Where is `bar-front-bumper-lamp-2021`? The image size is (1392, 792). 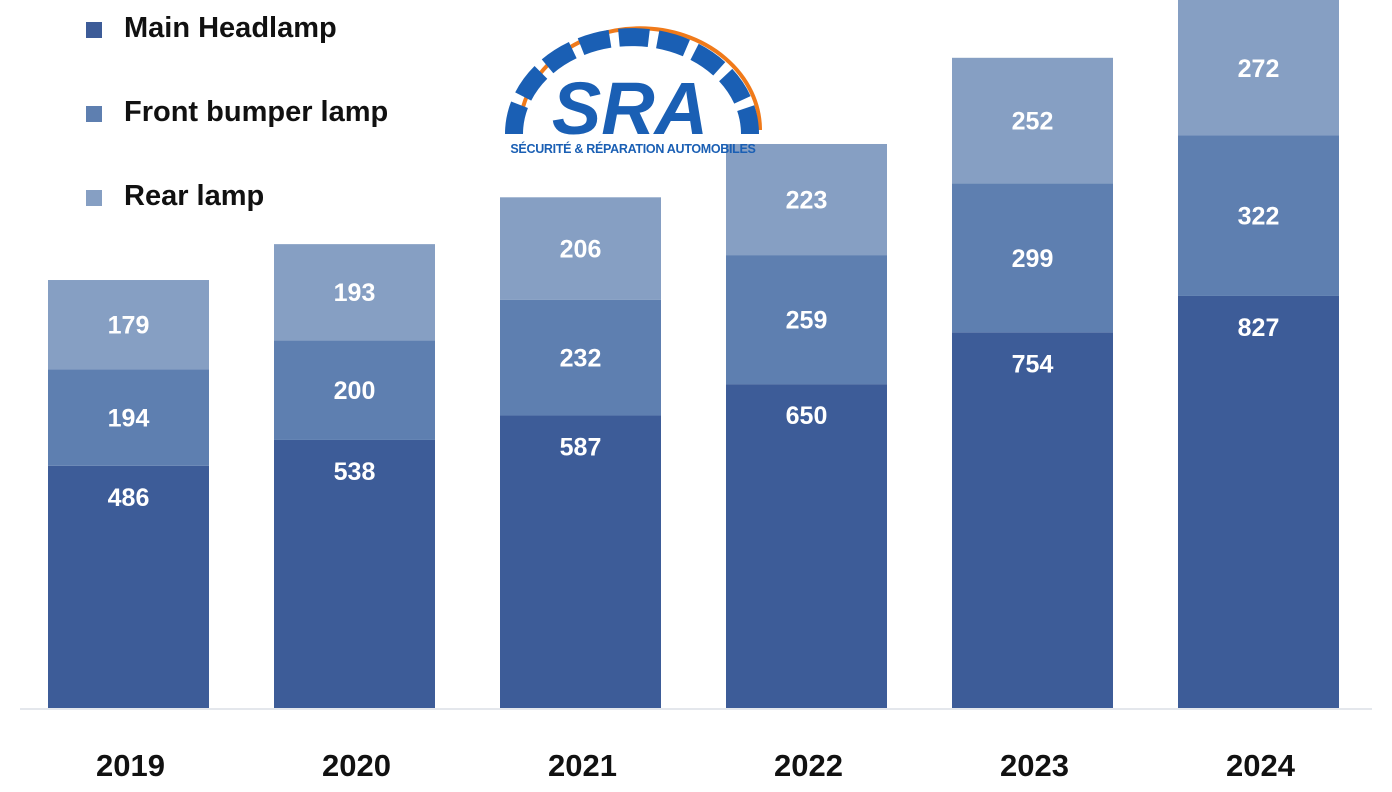 bar-front-bumper-lamp-2021 is located at coordinates (580, 357).